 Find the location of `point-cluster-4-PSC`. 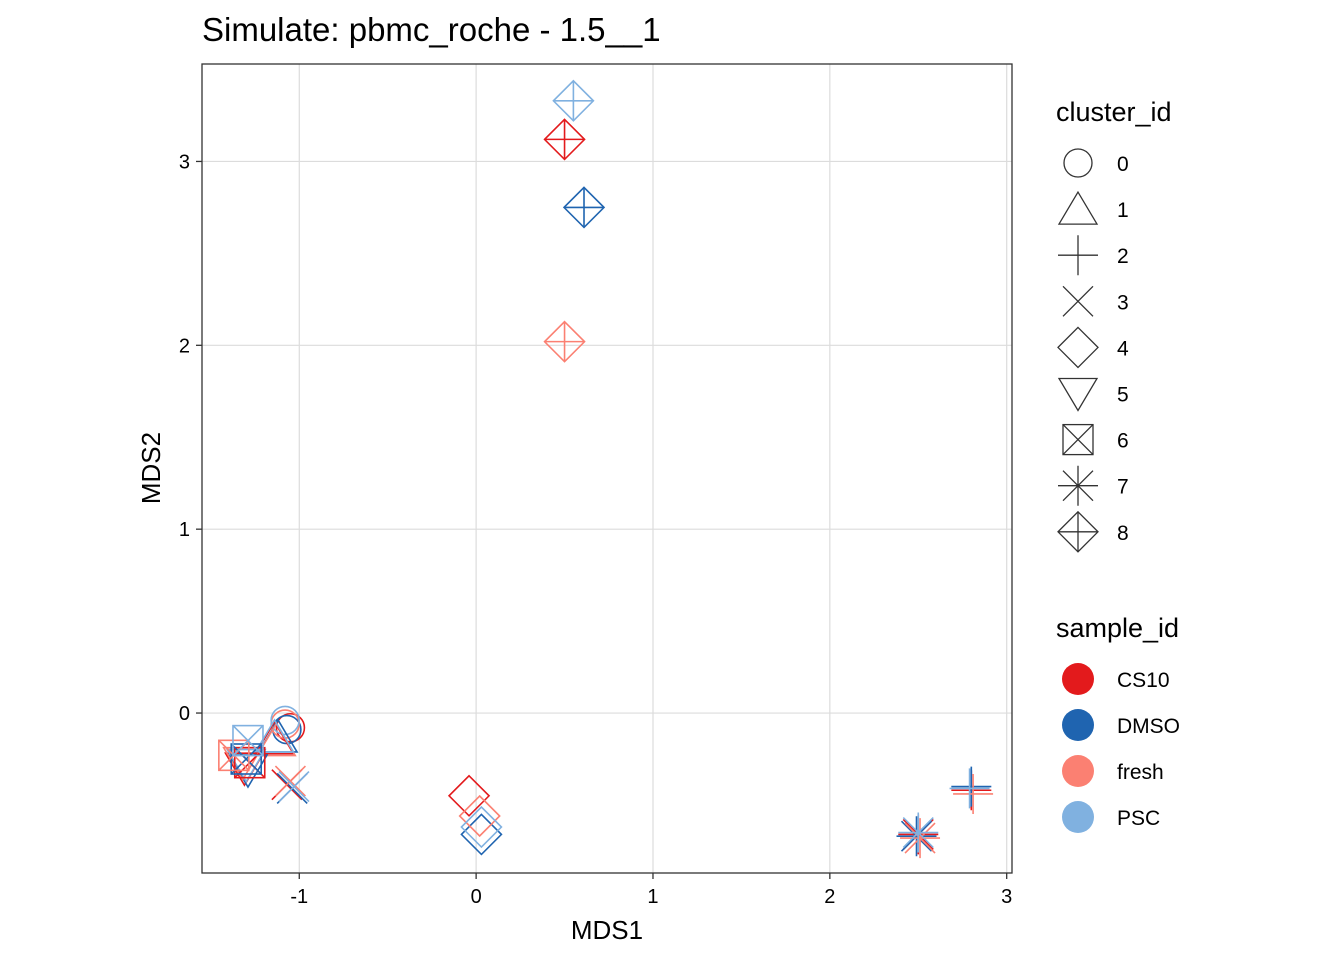

point-cluster-4-PSC is located at coordinates (481, 827).